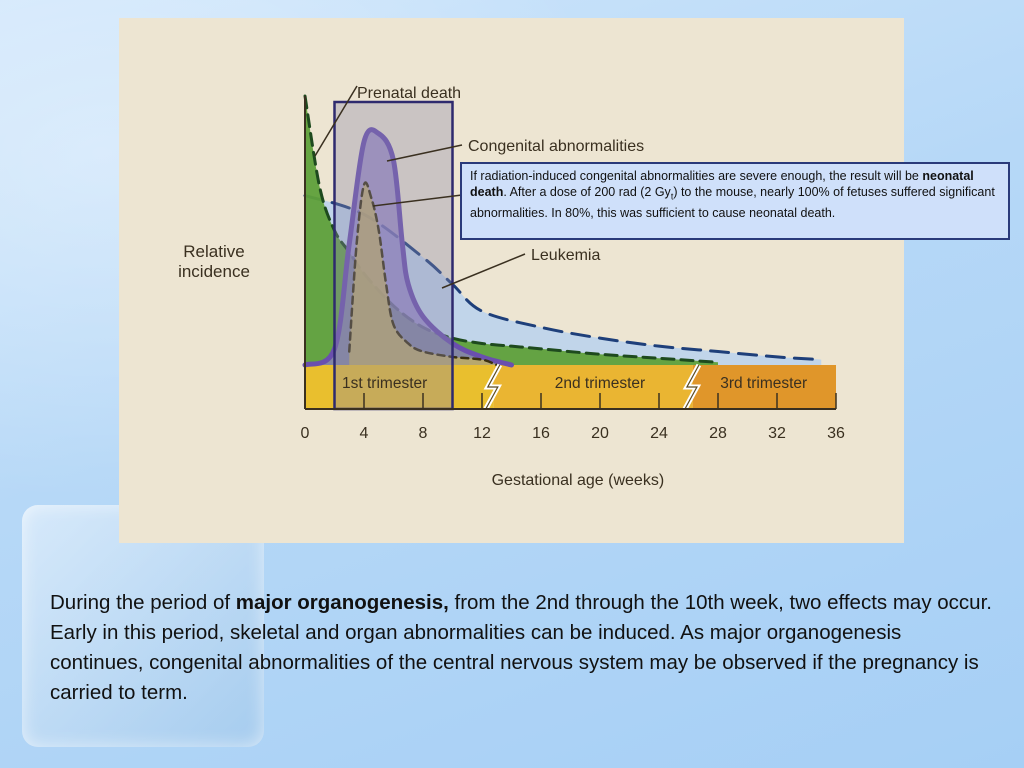 This screenshot has width=1024, height=768. What do you see at coordinates (565, 255) in the screenshot?
I see `annotation-leukemia: Leukemia` at bounding box center [565, 255].